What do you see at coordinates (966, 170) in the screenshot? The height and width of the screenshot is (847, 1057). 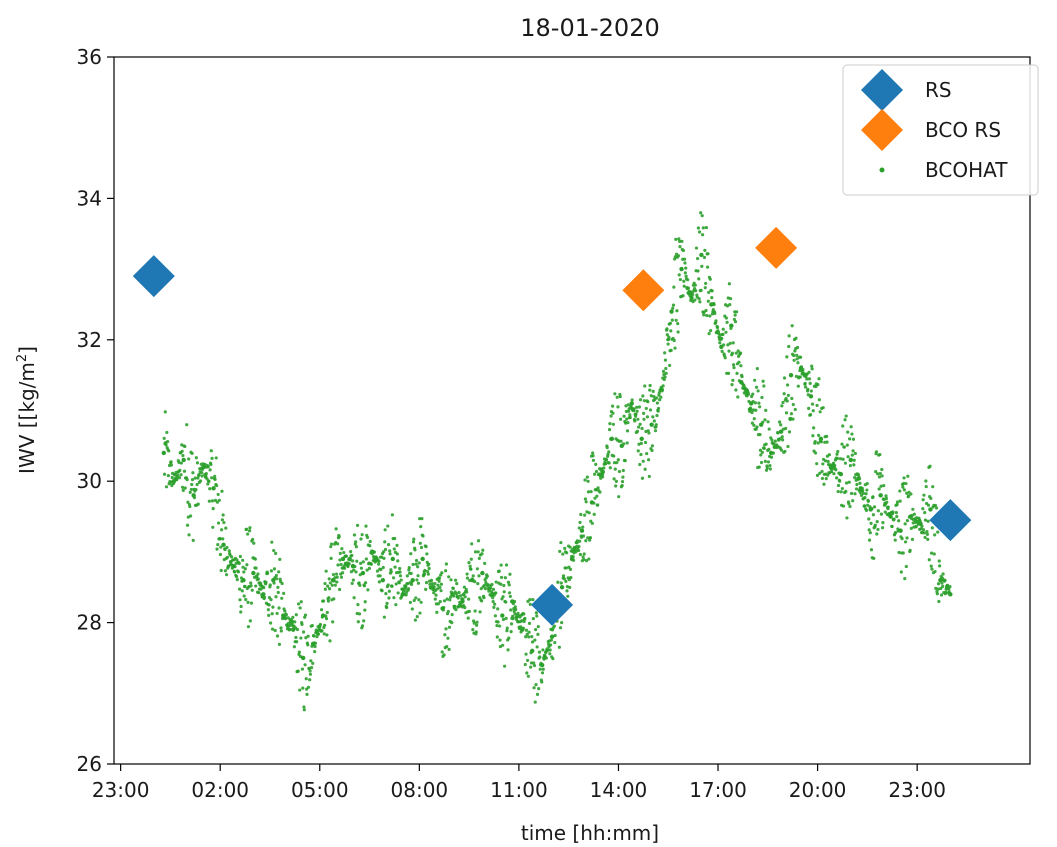 I see `legend-label: BCOHAT` at bounding box center [966, 170].